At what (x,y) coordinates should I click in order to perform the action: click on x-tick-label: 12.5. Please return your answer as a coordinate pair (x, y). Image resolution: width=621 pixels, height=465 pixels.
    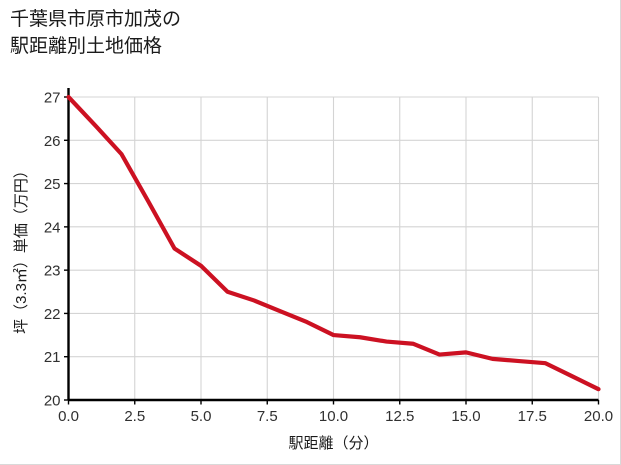
    Looking at the image, I should click on (399, 416).